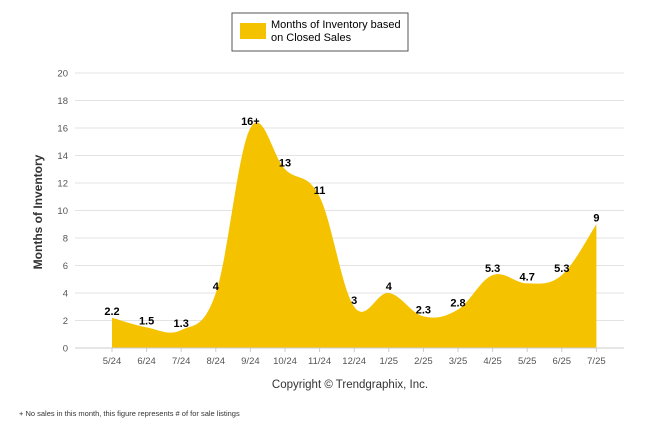 Image resolution: width=646 pixels, height=434 pixels. What do you see at coordinates (457, 304) in the screenshot?
I see `data-label: 2.8` at bounding box center [457, 304].